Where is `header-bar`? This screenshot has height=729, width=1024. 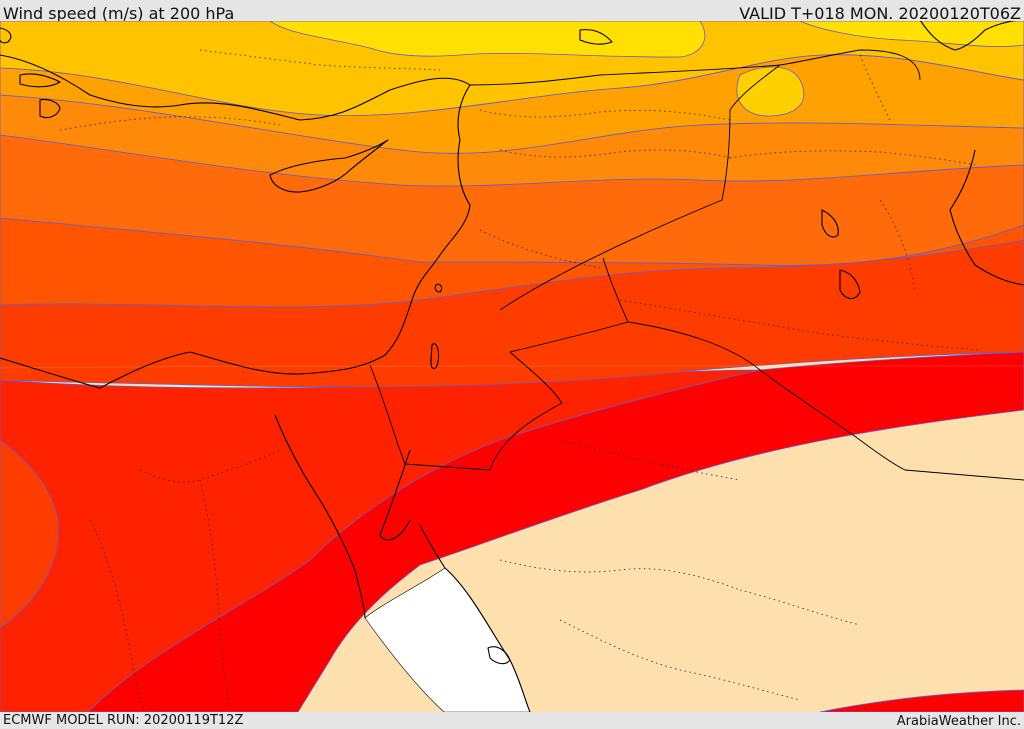 header-bar is located at coordinates (512, 10).